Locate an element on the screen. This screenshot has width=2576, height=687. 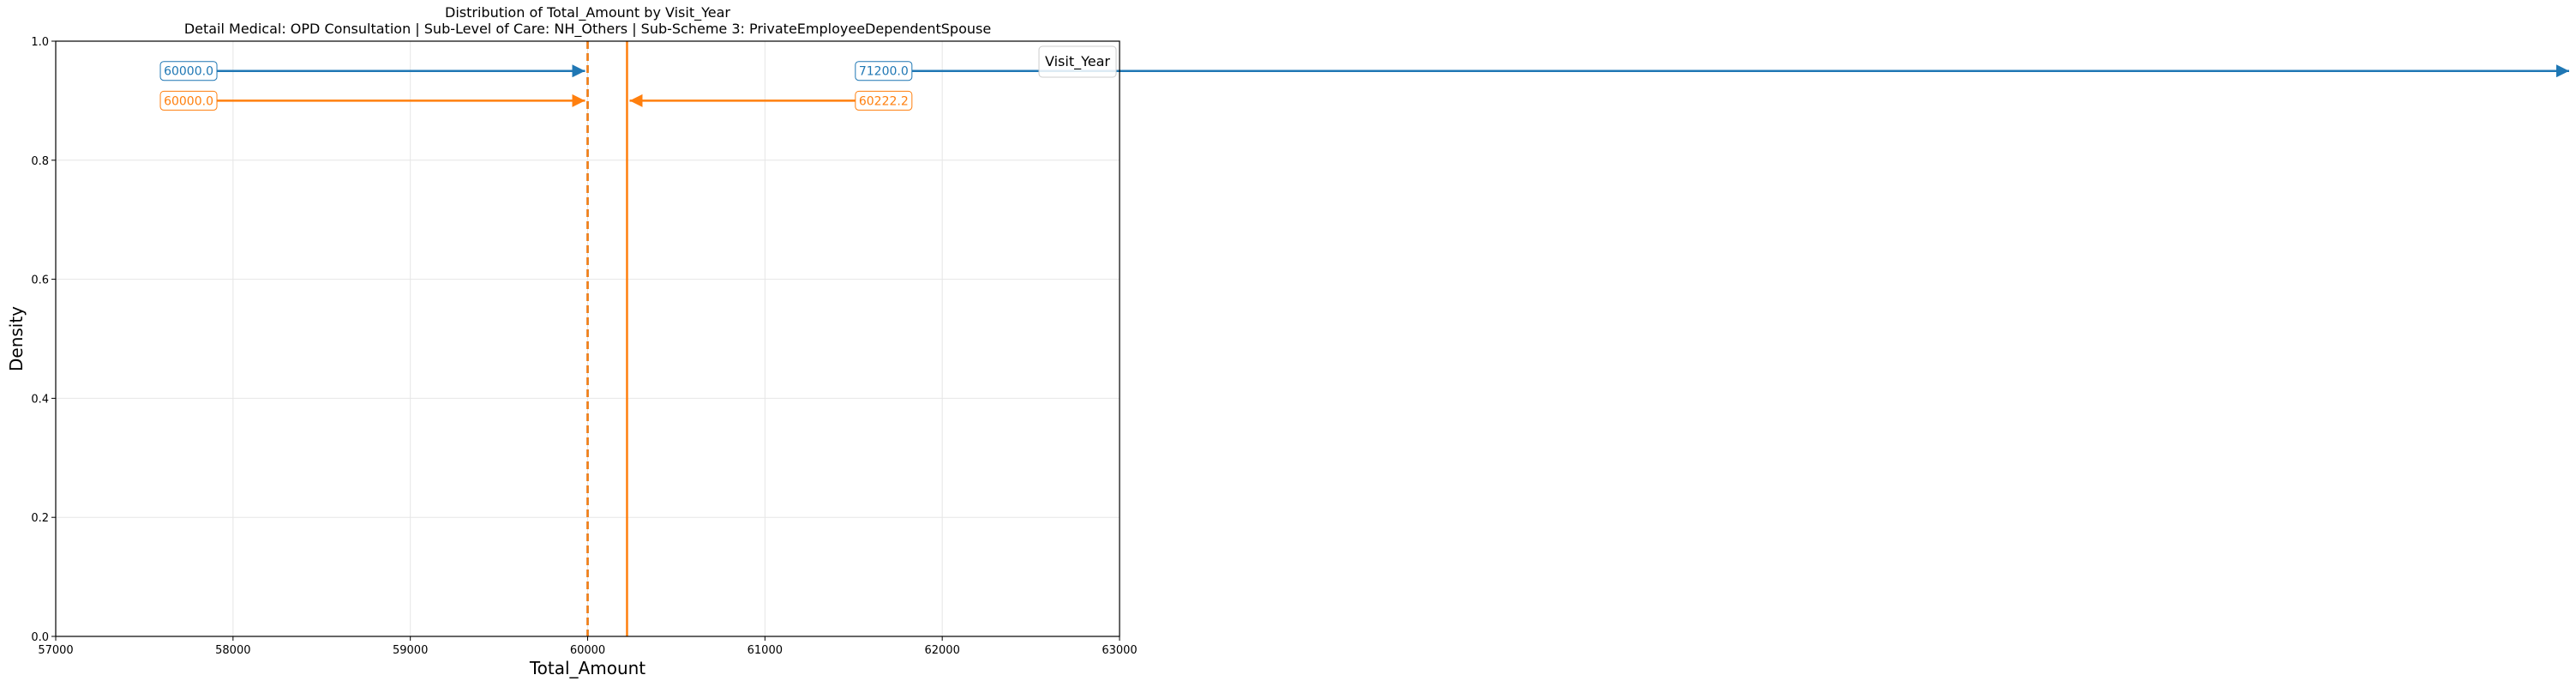
median-label-series-1: 60000.0 is located at coordinates (188, 101).